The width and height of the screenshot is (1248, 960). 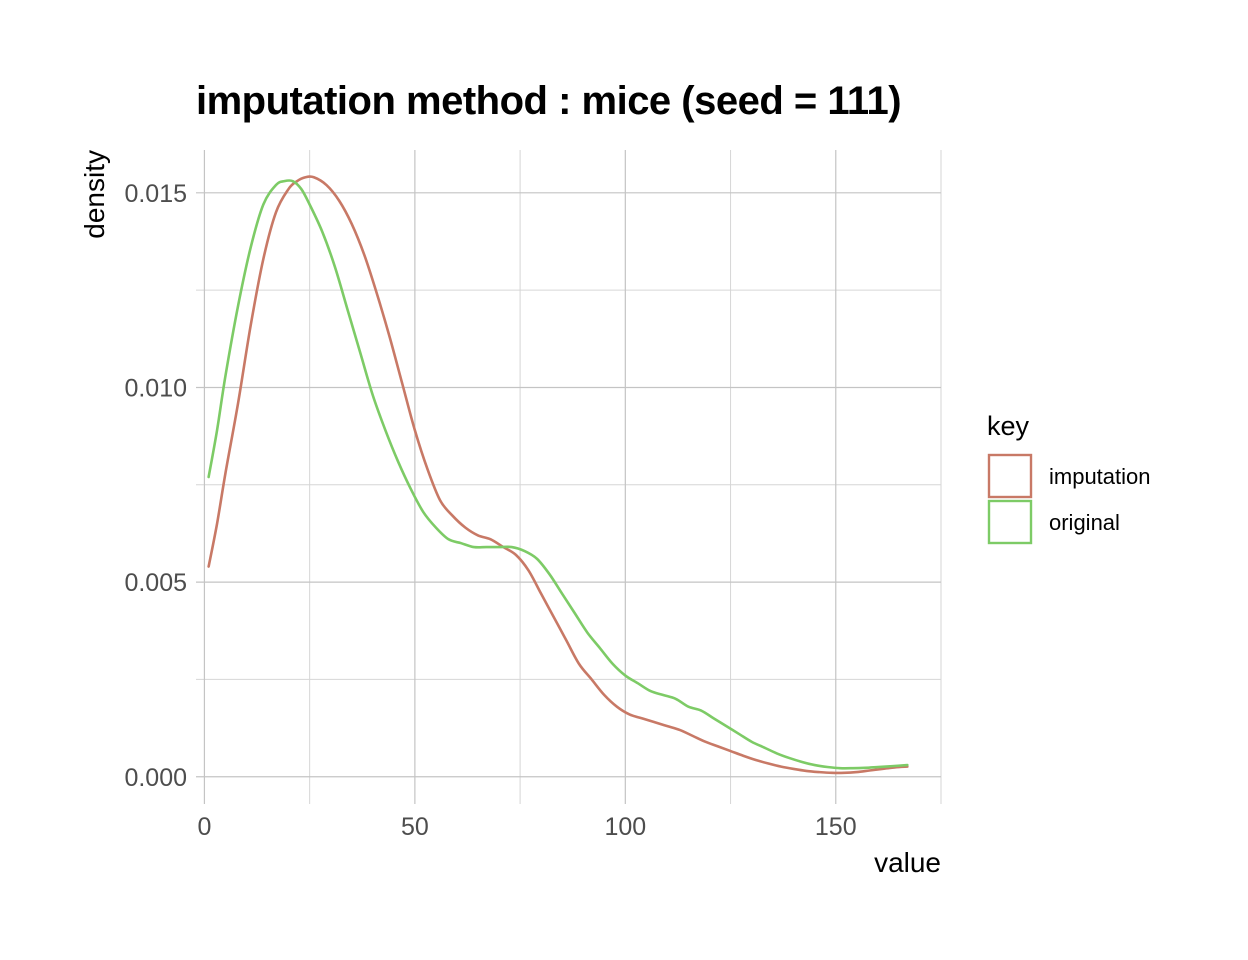 I want to click on x-axis-ticks: 0 50 100 150, so click(x=526, y=827).